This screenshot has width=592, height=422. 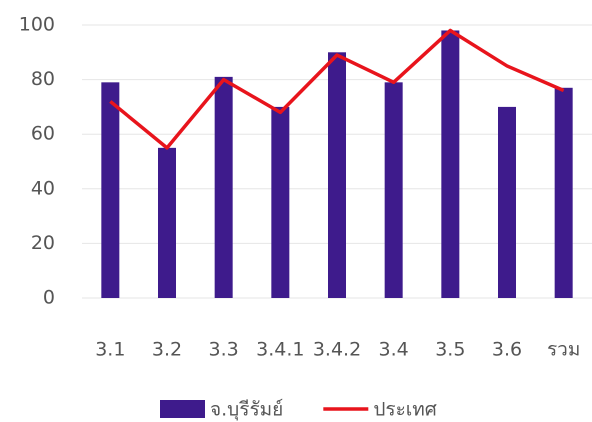 What do you see at coordinates (43, 188) in the screenshot?
I see `y-tick-label: 40` at bounding box center [43, 188].